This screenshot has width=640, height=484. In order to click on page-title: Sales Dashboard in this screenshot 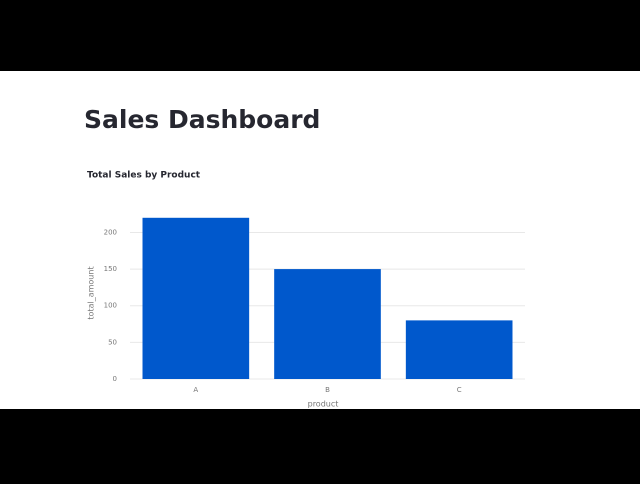, I will do `click(202, 119)`.